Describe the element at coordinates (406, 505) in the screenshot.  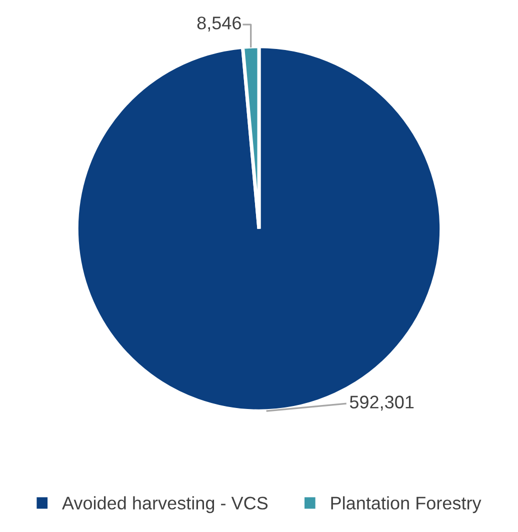
I see `legend-label: Plantation Forestry` at that location.